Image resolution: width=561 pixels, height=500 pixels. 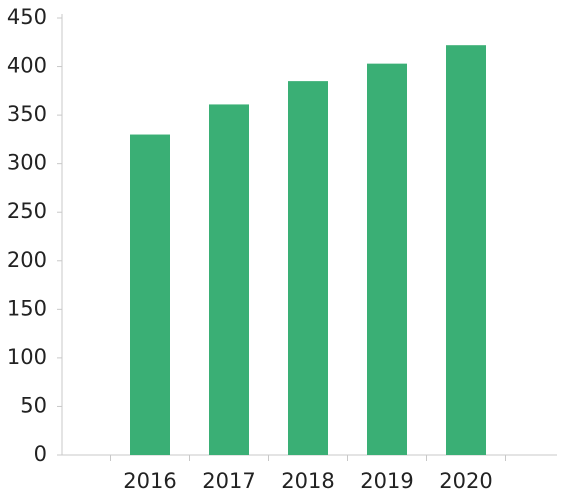 What do you see at coordinates (27, 17) in the screenshot?
I see `y-tick-label: 450` at bounding box center [27, 17].